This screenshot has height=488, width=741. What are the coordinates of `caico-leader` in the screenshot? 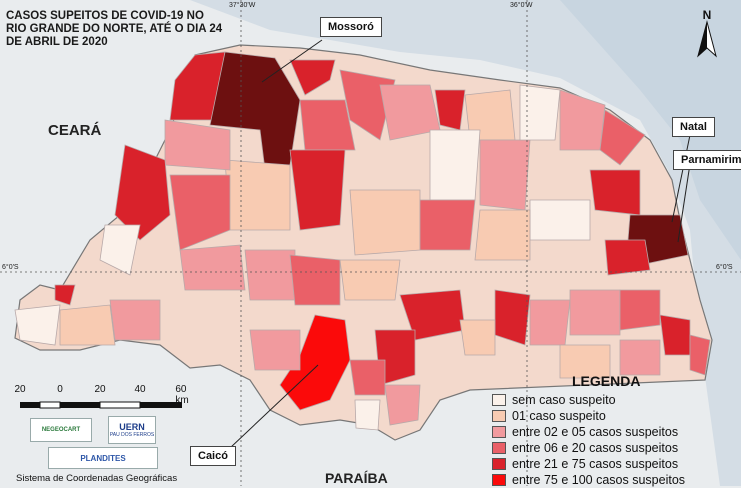 It's located at (274, 406).